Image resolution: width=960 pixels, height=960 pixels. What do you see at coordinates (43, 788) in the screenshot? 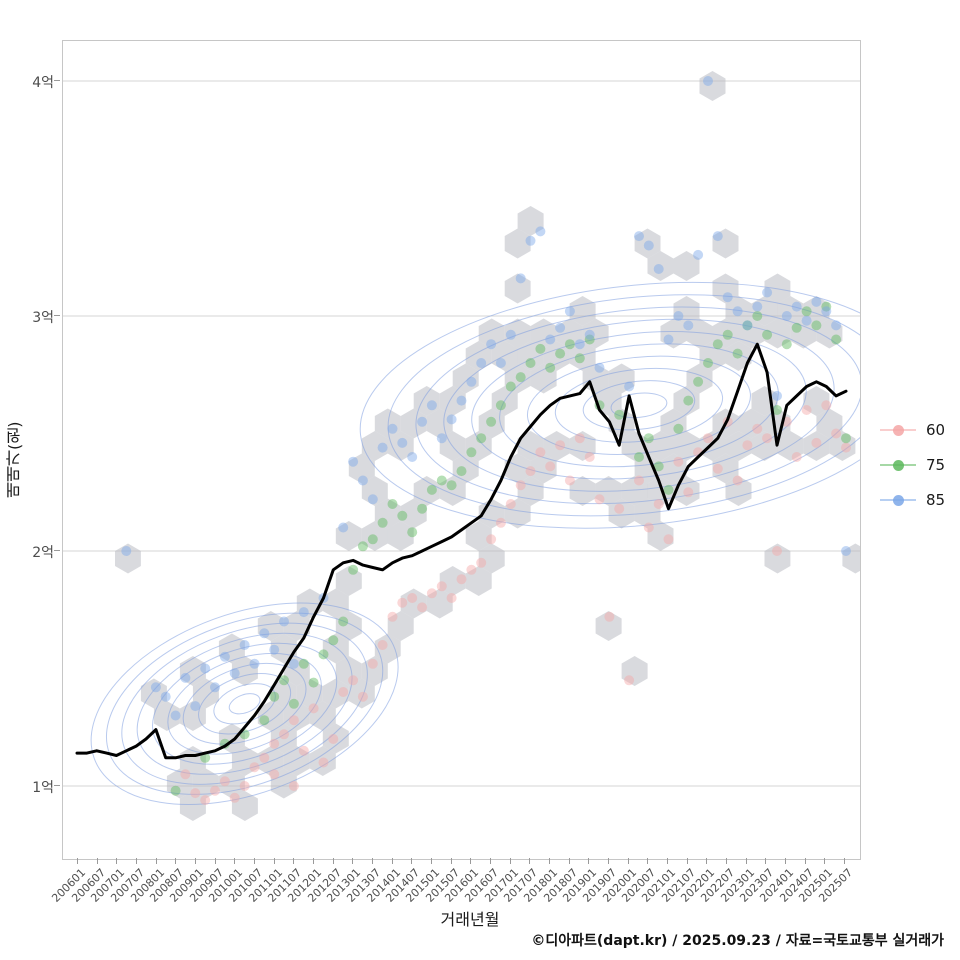
I see `y-axis-tick-label: 1억` at bounding box center [43, 788].